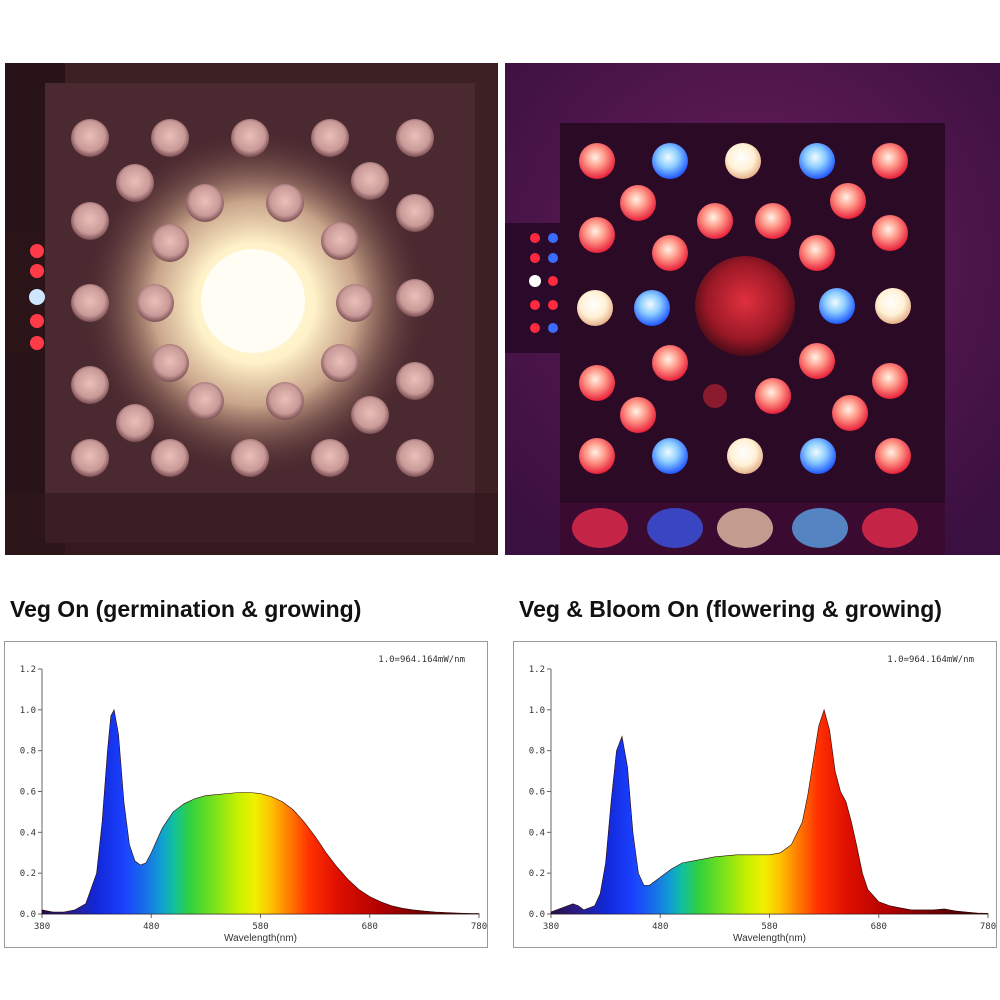 The width and height of the screenshot is (1000, 1000). What do you see at coordinates (260, 927) in the screenshot?
I see `x-tick-label: 580` at bounding box center [260, 927].